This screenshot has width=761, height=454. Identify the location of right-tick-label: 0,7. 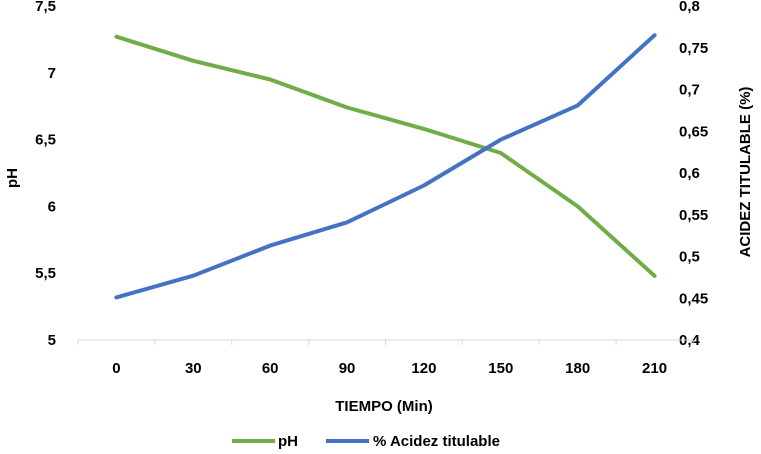
(689, 90).